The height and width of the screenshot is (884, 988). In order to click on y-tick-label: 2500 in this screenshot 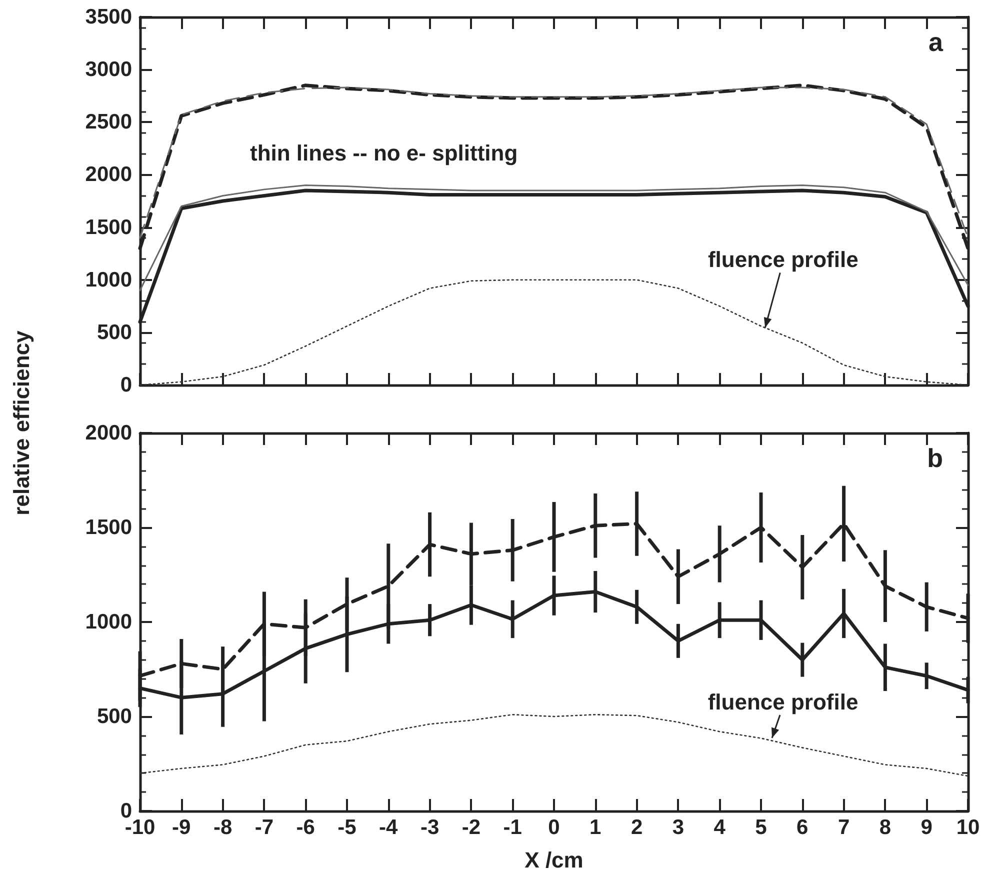, I will do `click(108, 122)`.